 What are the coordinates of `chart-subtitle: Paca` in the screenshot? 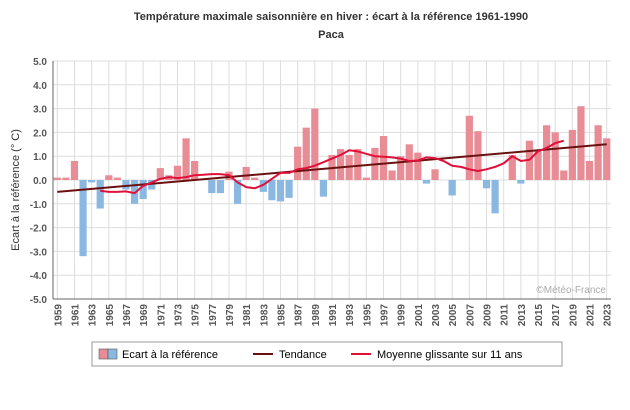 It's located at (331, 35).